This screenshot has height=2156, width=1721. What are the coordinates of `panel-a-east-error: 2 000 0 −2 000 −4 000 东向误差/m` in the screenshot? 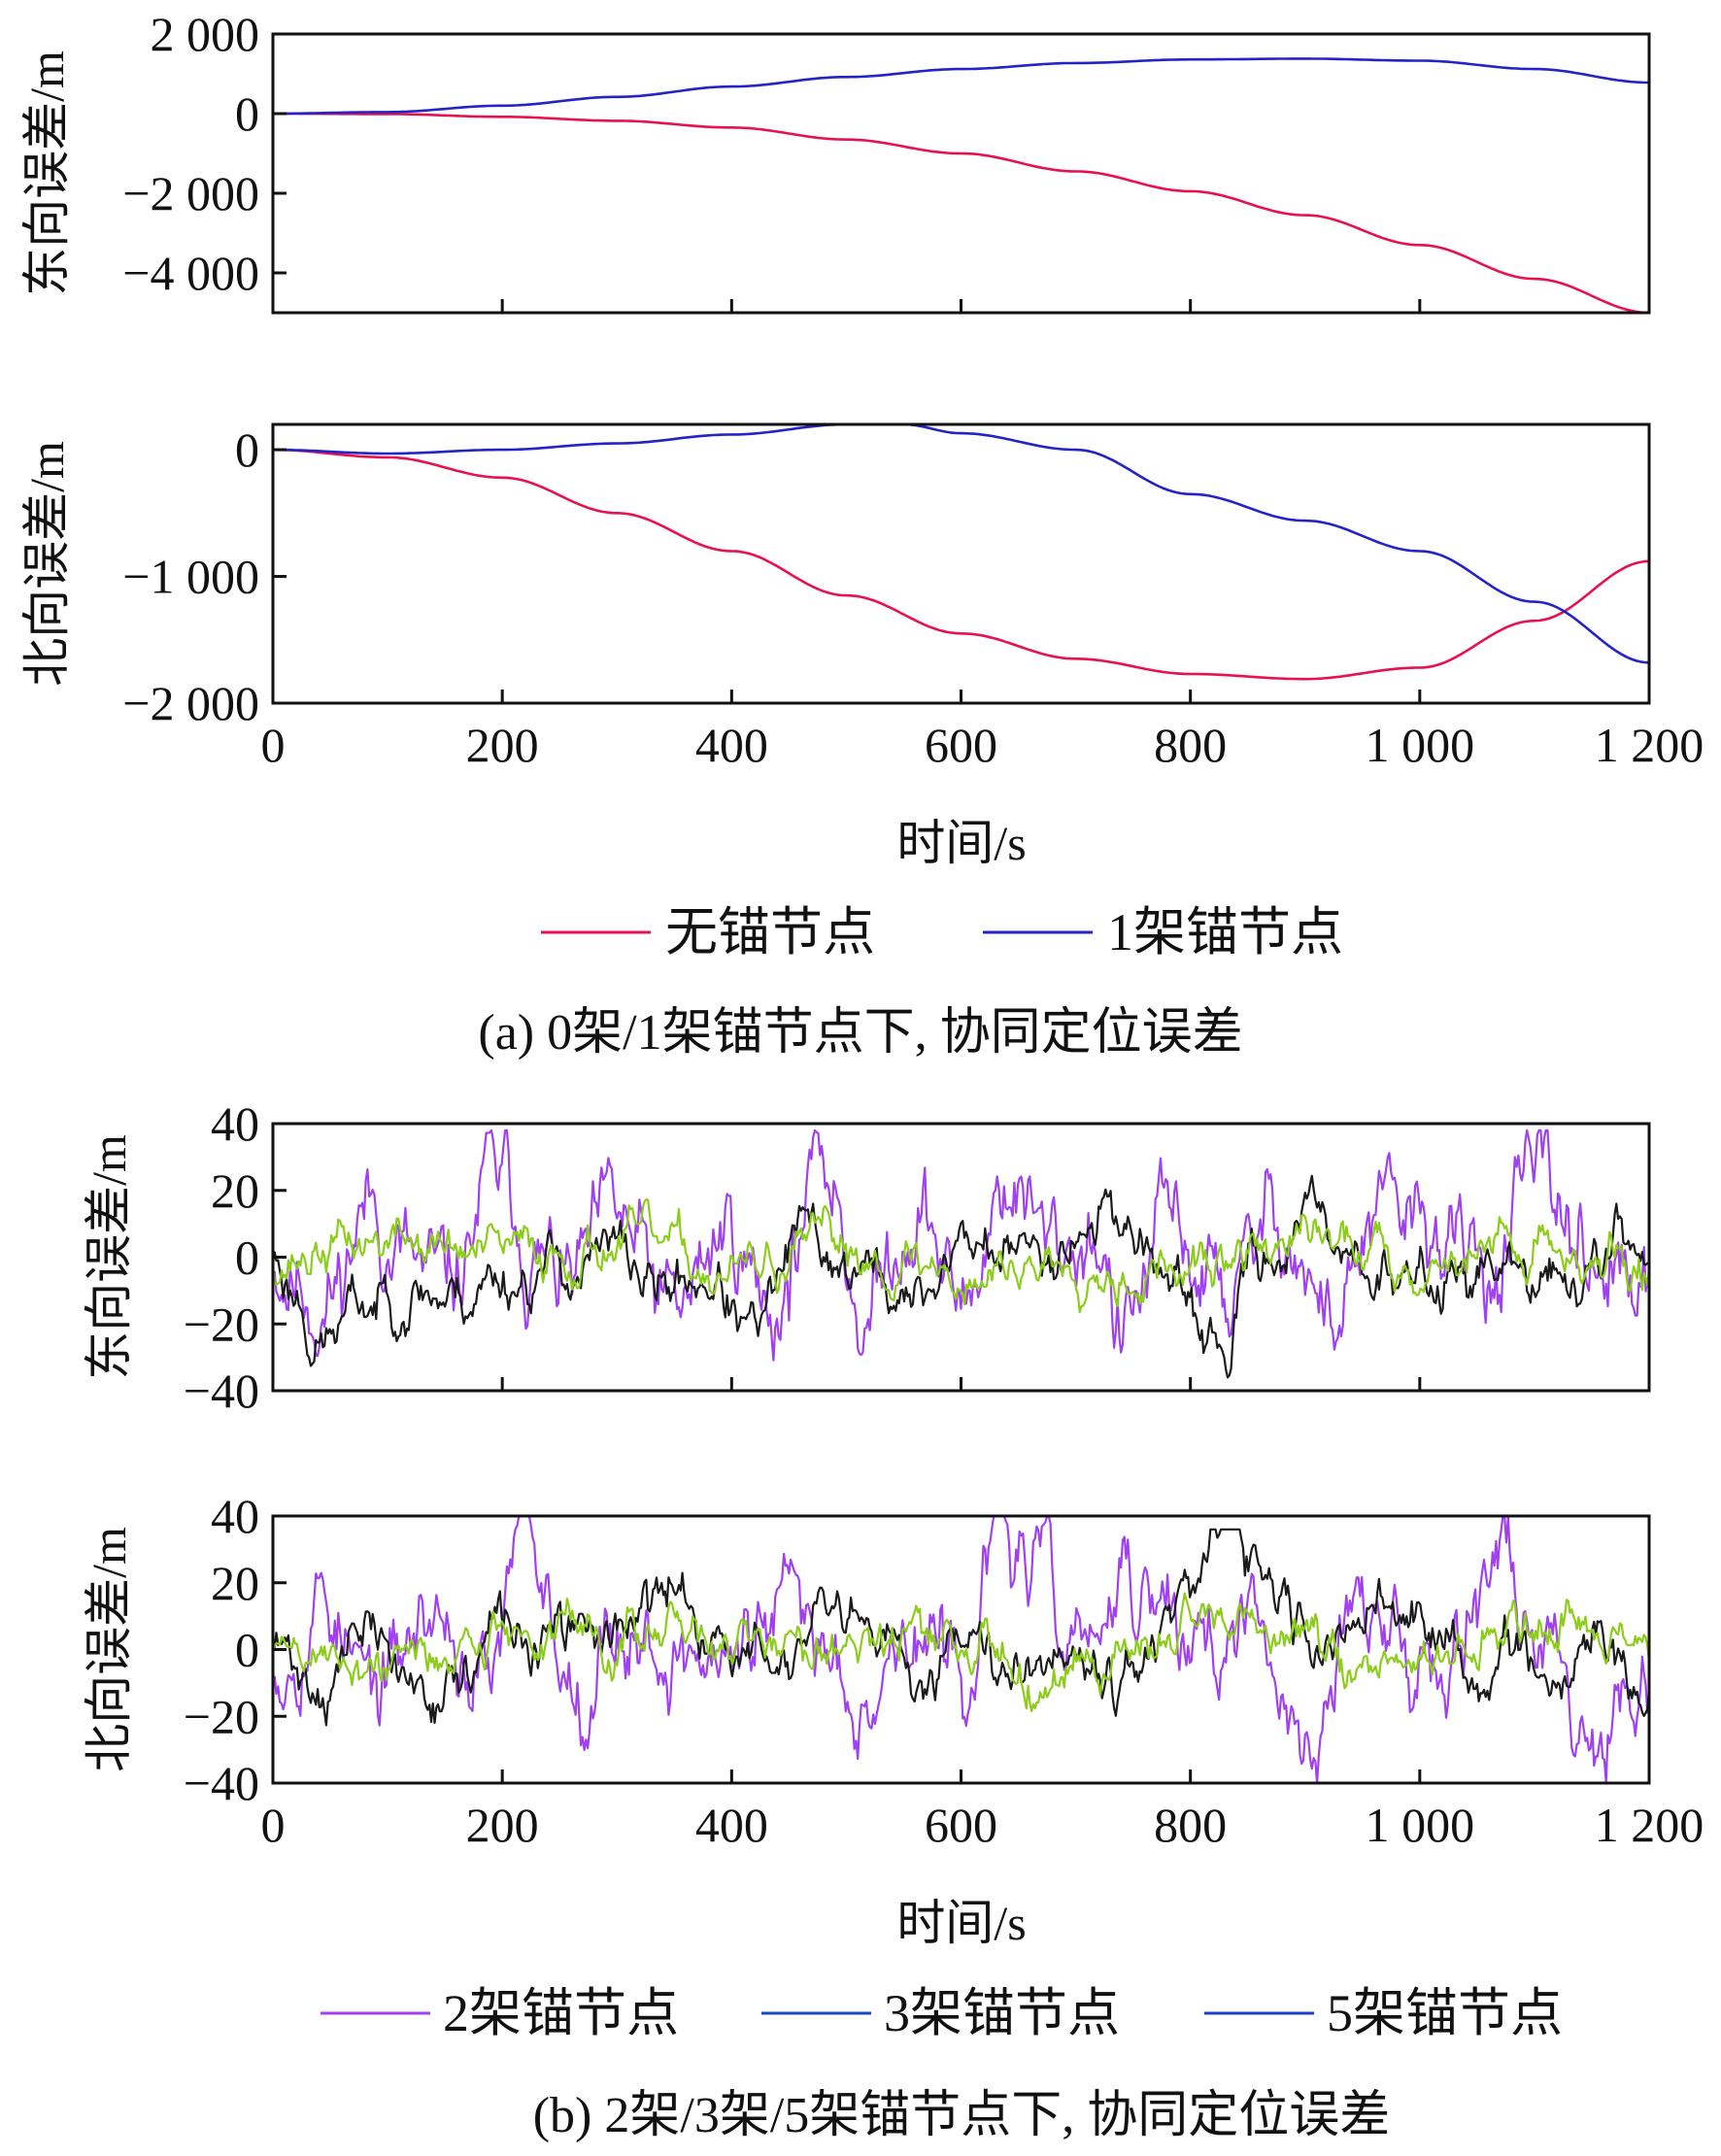 It's located at (835, 161).